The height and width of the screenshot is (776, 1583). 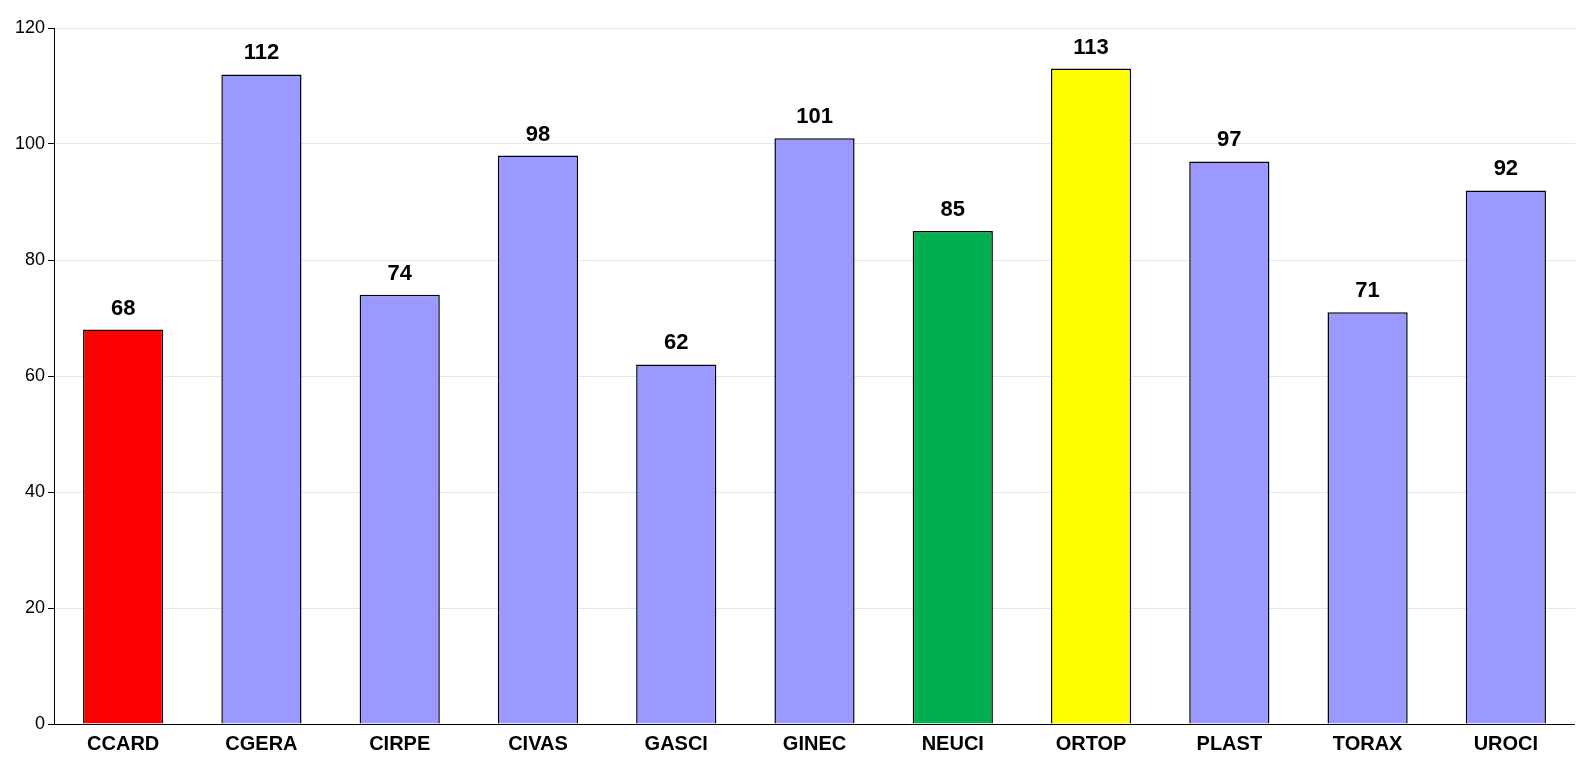 I want to click on x-tick-label: CCARD, so click(x=123, y=742).